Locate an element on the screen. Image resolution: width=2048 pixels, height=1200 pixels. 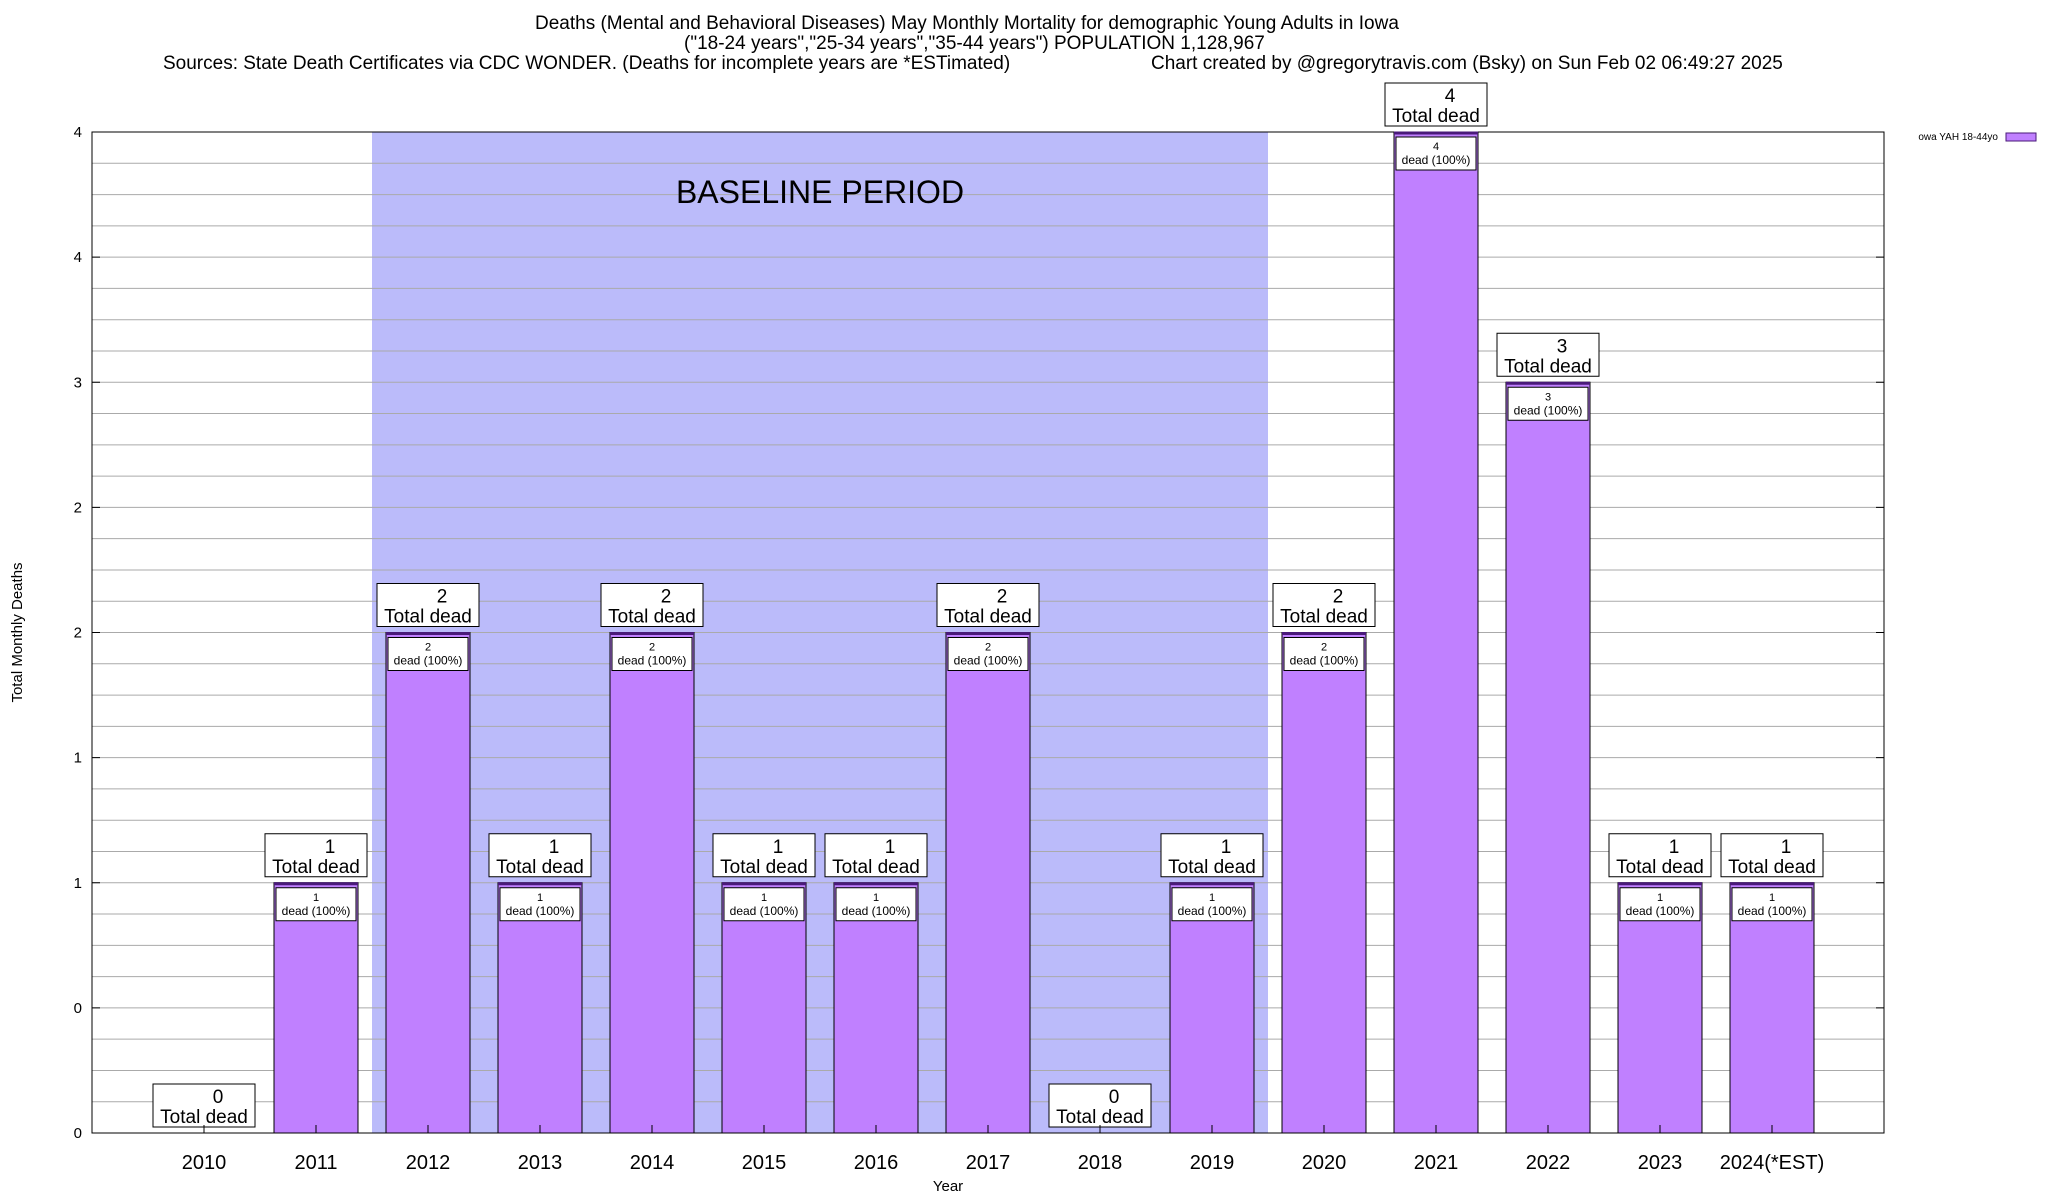
y-tick-label: 2 is located at coordinates (78, 507).